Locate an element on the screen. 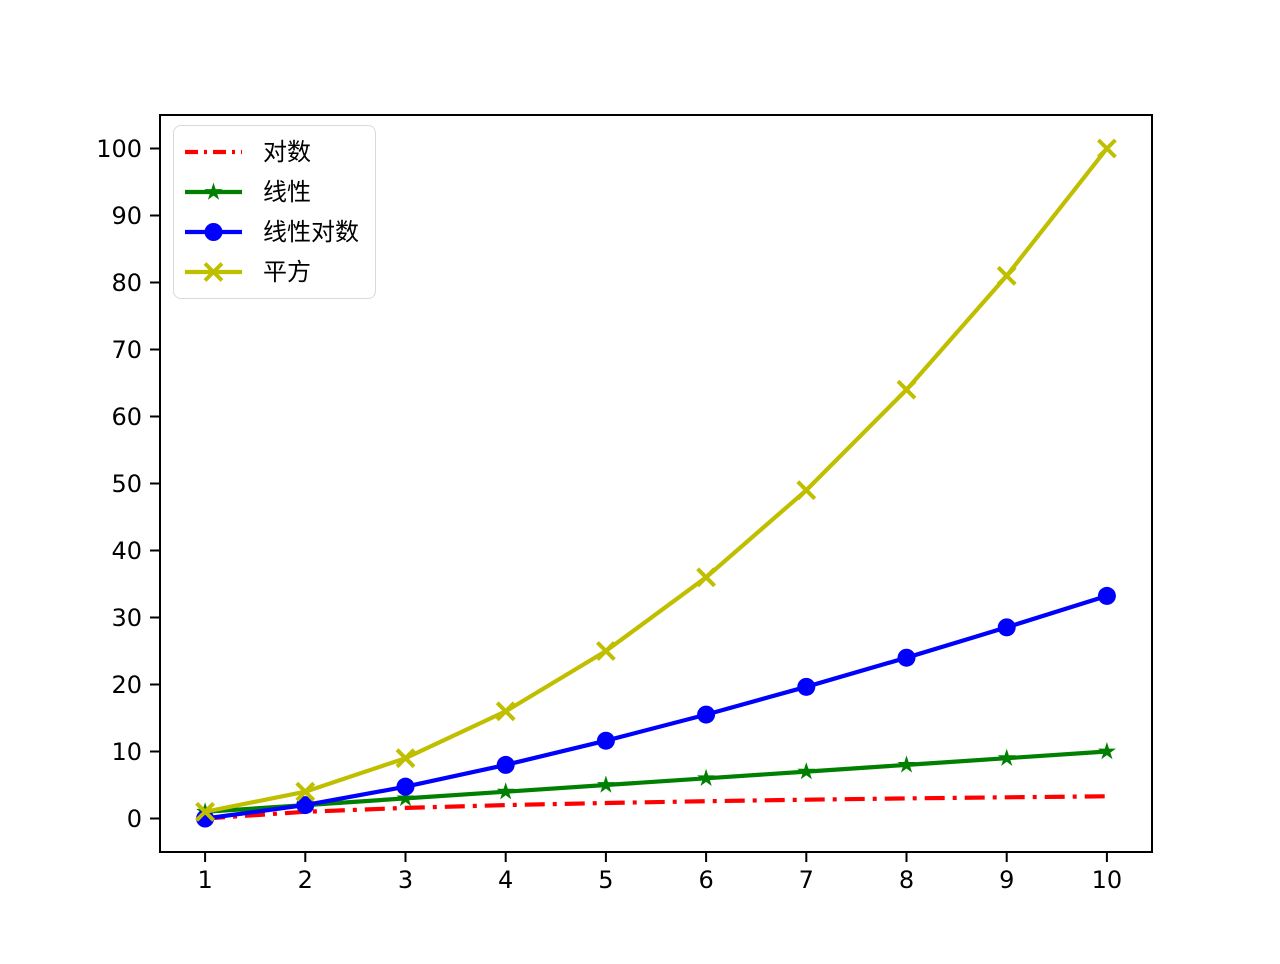  x-tick-label: 6 is located at coordinates (705, 880).